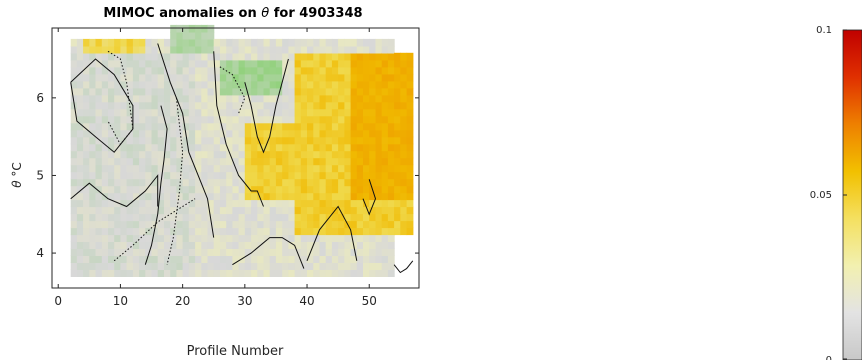 This screenshot has height=360, width=862. What do you see at coordinates (40, 98) in the screenshot?
I see `y-tick-label: 6` at bounding box center [40, 98].